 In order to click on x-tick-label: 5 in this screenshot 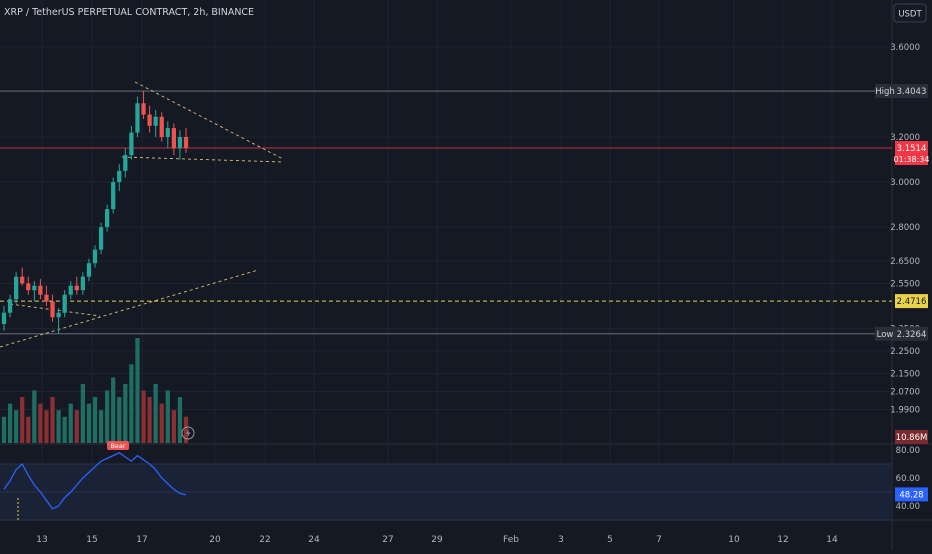, I will do `click(610, 540)`.